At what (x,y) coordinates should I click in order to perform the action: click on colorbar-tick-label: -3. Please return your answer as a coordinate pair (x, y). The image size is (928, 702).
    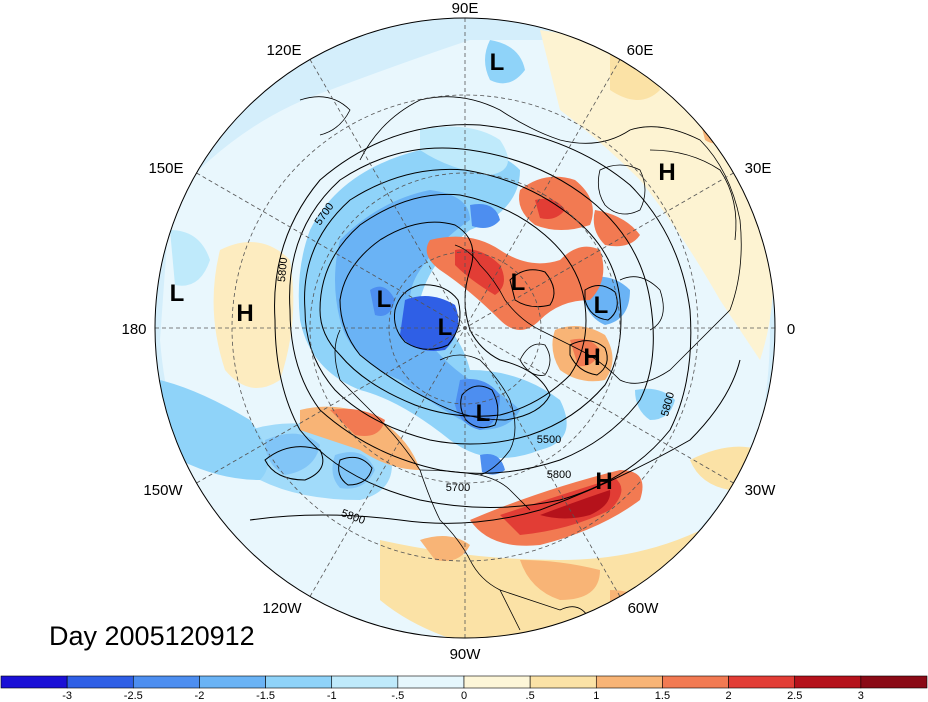
    Looking at the image, I should click on (67, 696).